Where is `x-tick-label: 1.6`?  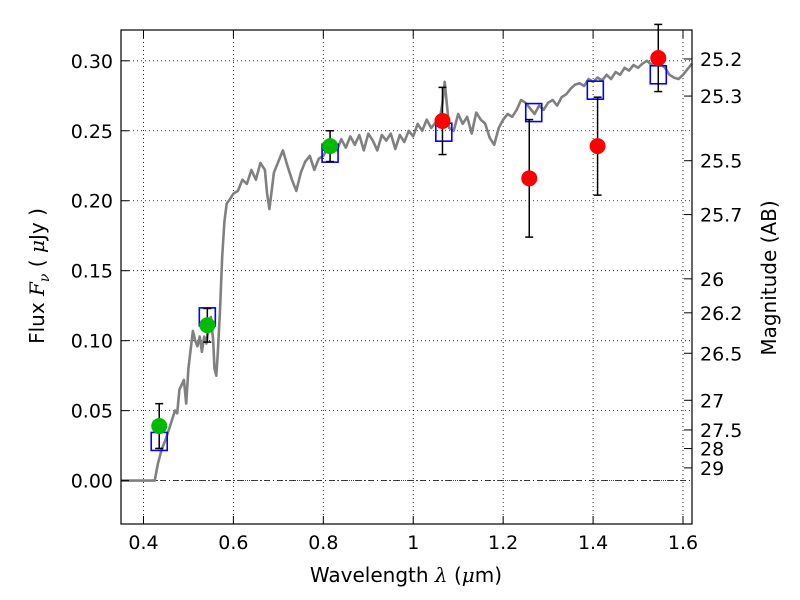
x-tick-label: 1.6 is located at coordinates (683, 543).